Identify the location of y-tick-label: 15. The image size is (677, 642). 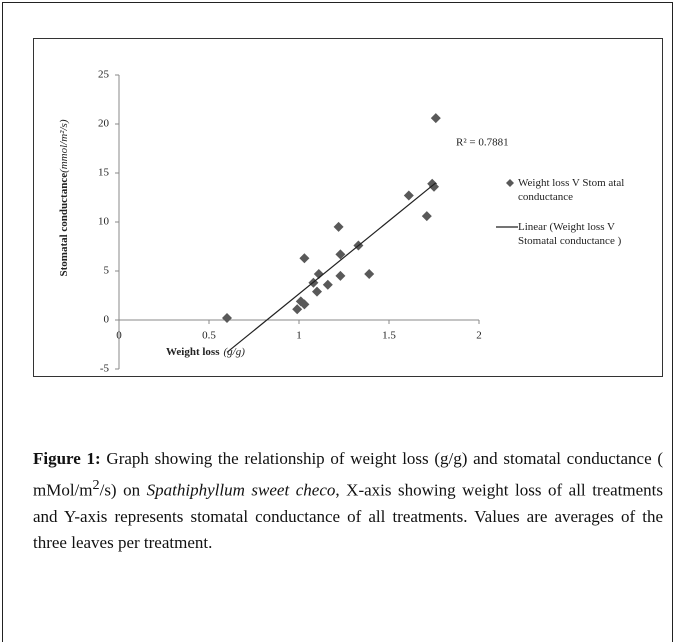
(104, 173).